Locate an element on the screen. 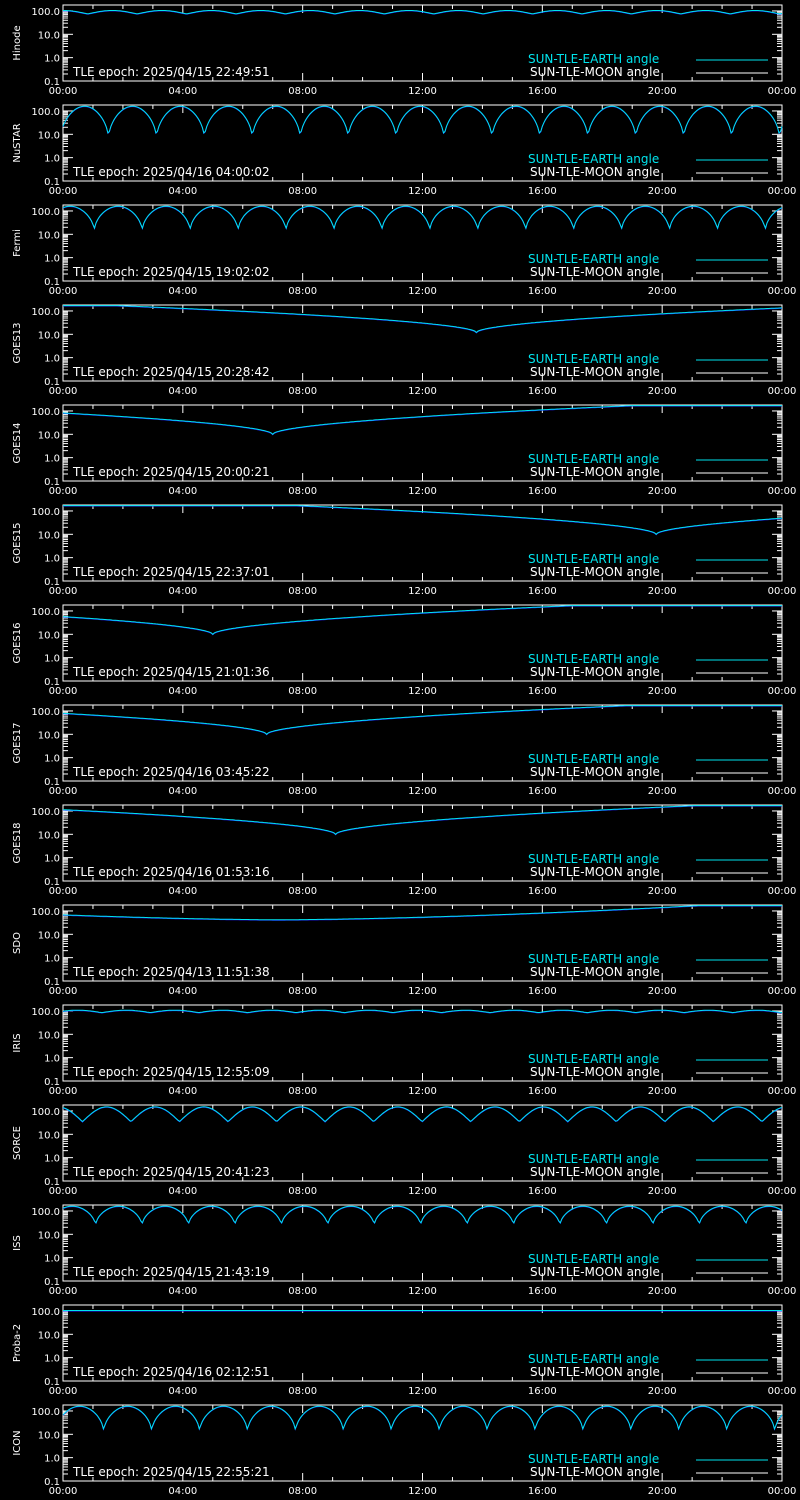 Image resolution: width=800 pixels, height=1500 pixels. tle-epoch-label: TLE epoch: 2025/04/16 01:53:16 is located at coordinates (171, 872).